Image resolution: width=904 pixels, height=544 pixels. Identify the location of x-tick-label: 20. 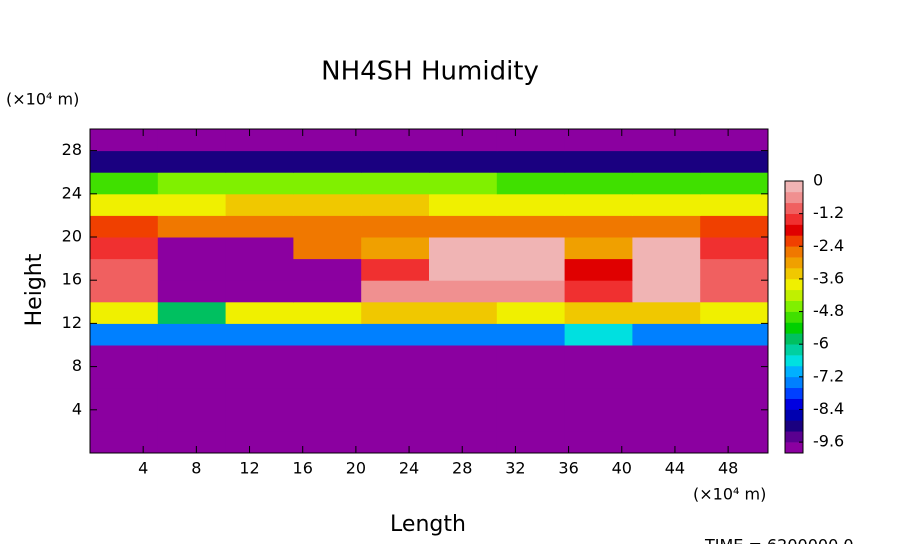
(356, 468).